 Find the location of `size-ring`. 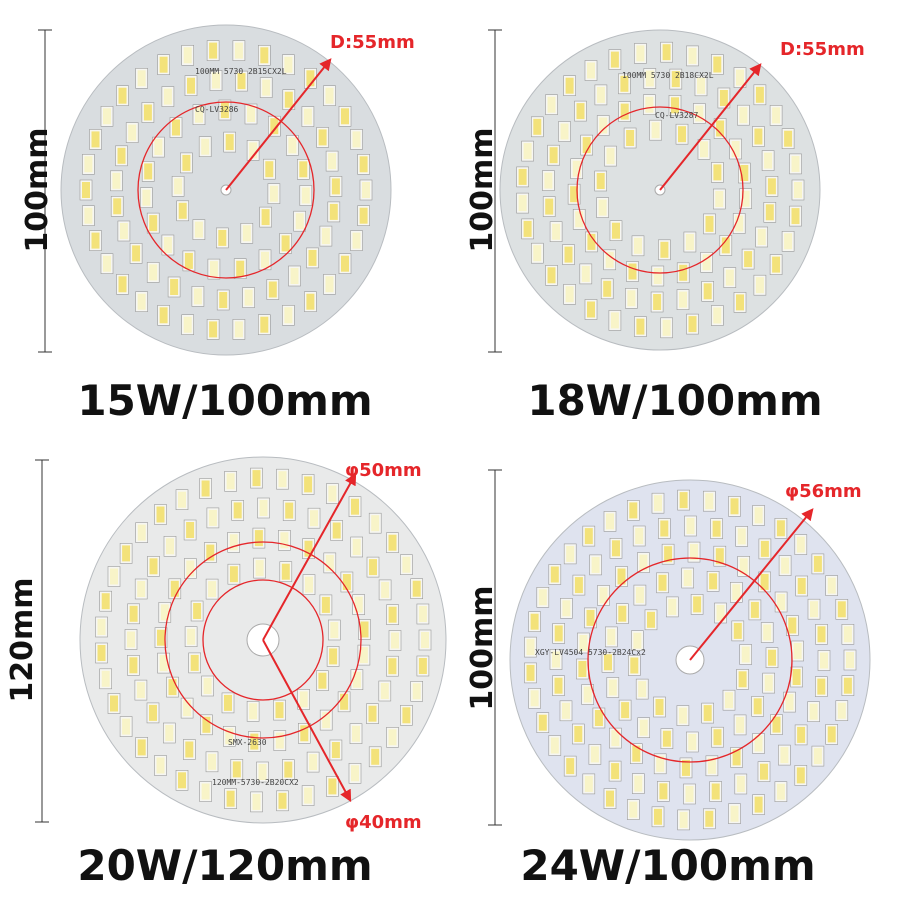

size-ring is located at coordinates (263, 640).